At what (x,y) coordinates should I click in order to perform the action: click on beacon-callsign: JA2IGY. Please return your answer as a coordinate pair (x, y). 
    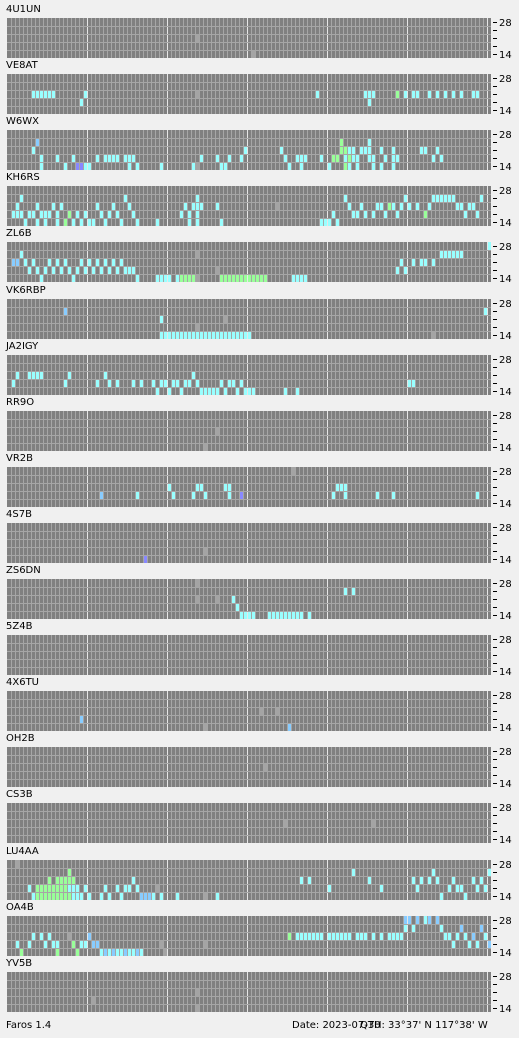
    Looking at the image, I should click on (22, 346).